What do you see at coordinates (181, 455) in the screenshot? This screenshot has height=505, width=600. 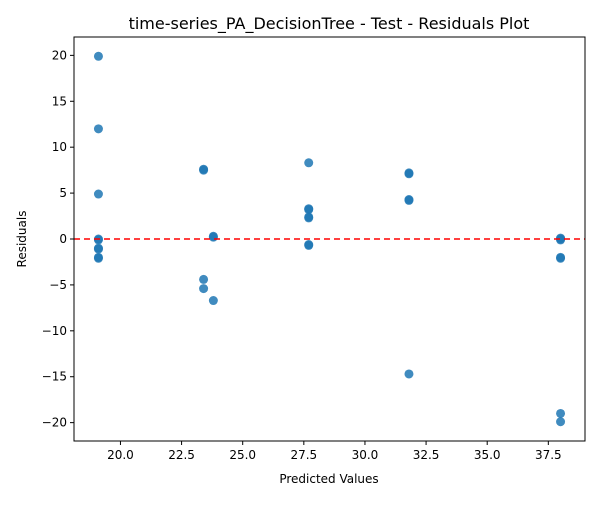 I see `x-tick-label: 22.5` at bounding box center [181, 455].